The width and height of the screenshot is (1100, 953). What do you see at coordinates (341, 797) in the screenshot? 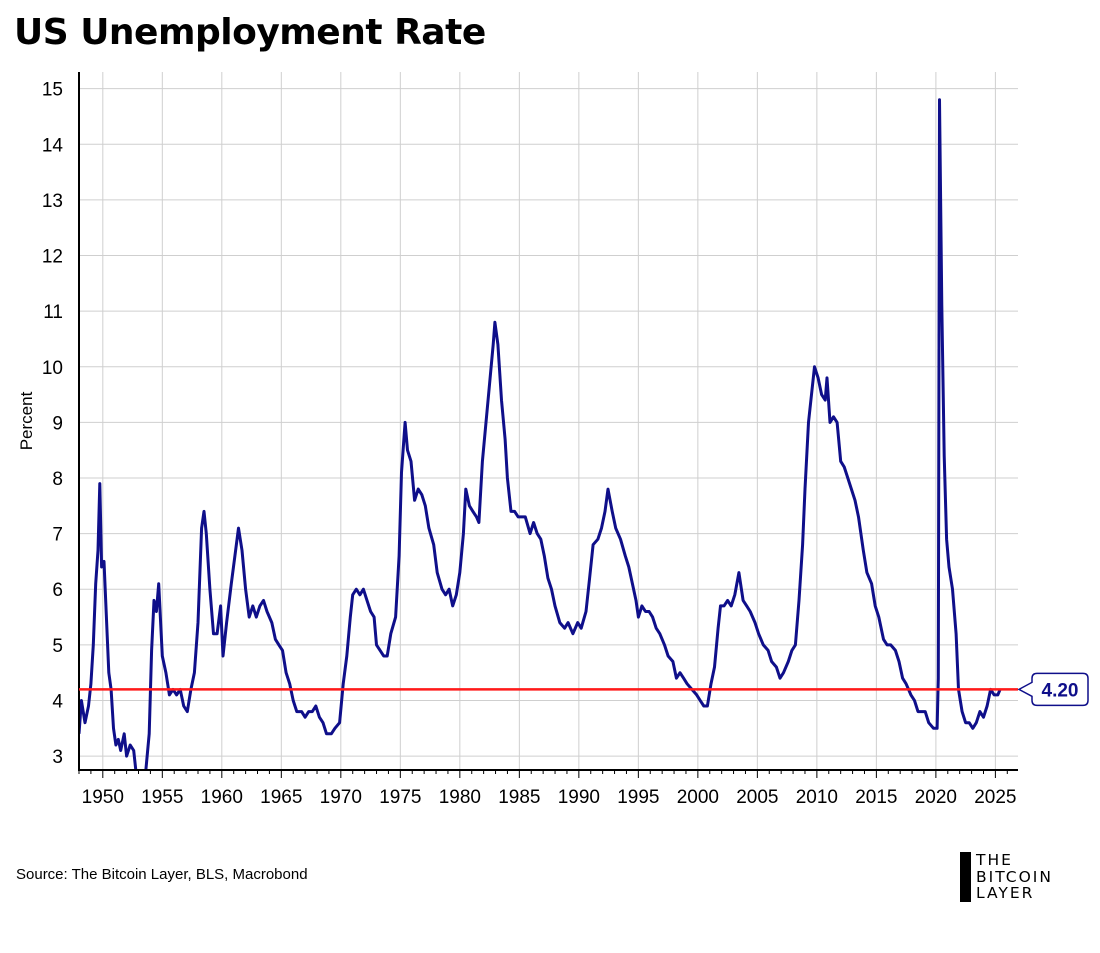
I see `x-tick-label-1970: 1970` at bounding box center [341, 797].